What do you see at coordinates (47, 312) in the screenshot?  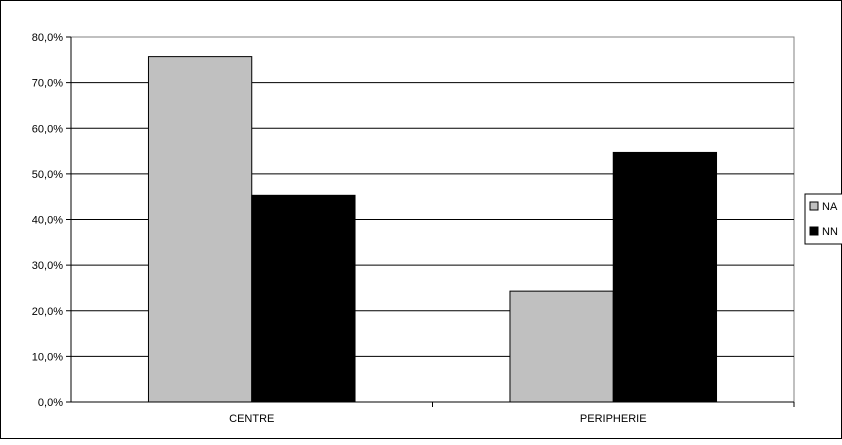 I see `y-tick-label: 20,0%` at bounding box center [47, 312].